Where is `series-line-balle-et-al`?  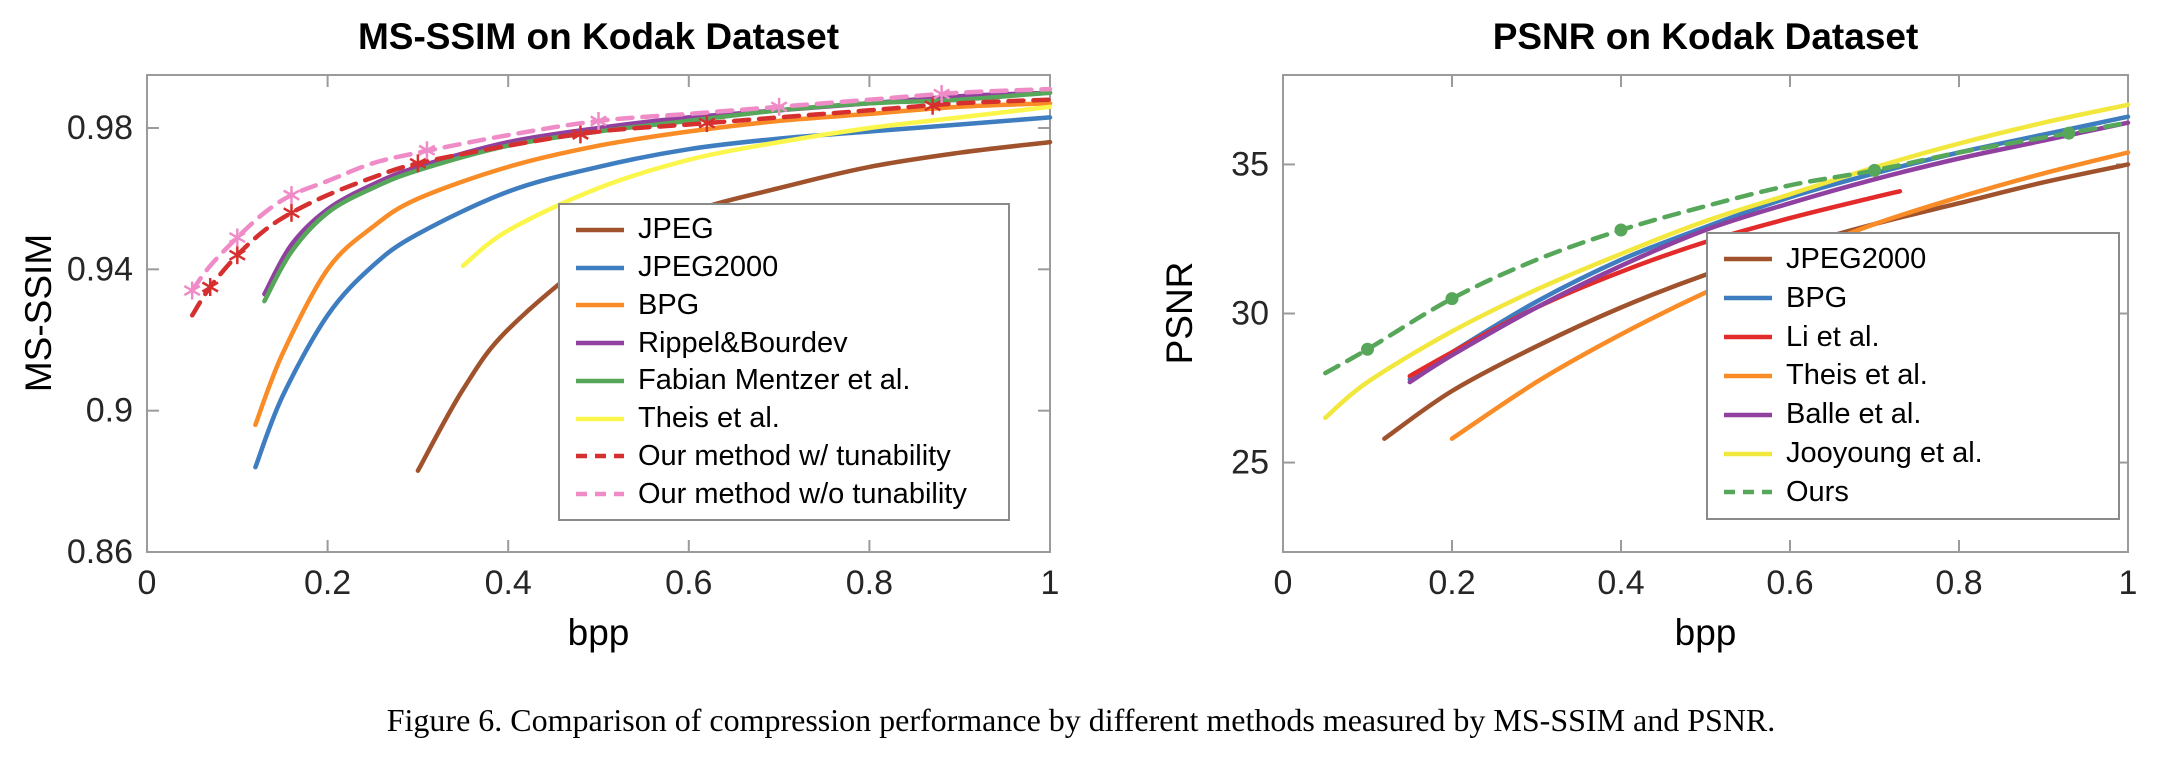 series-line-balle-et-al is located at coordinates (1769, 252).